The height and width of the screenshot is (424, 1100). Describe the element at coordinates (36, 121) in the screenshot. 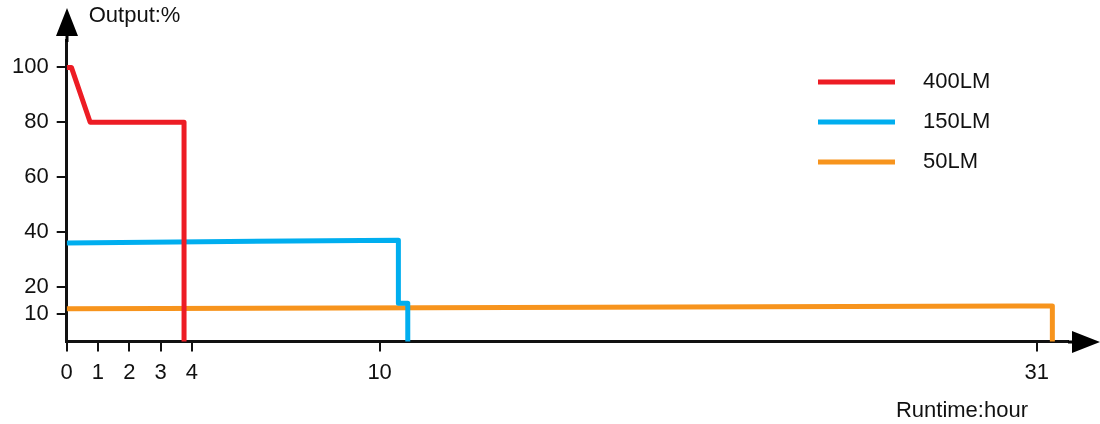

I see `y-tick-label: 80` at that location.